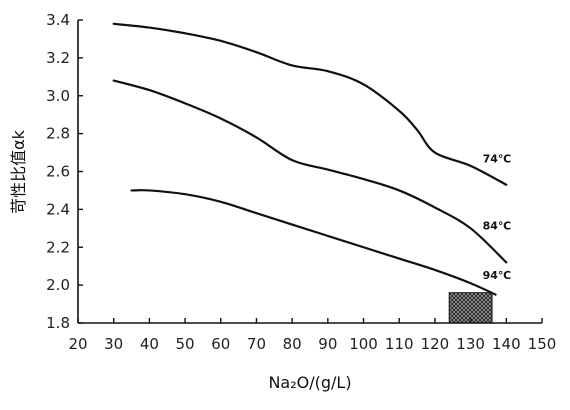  I want to click on x-tick-label: 90, so click(327, 344).